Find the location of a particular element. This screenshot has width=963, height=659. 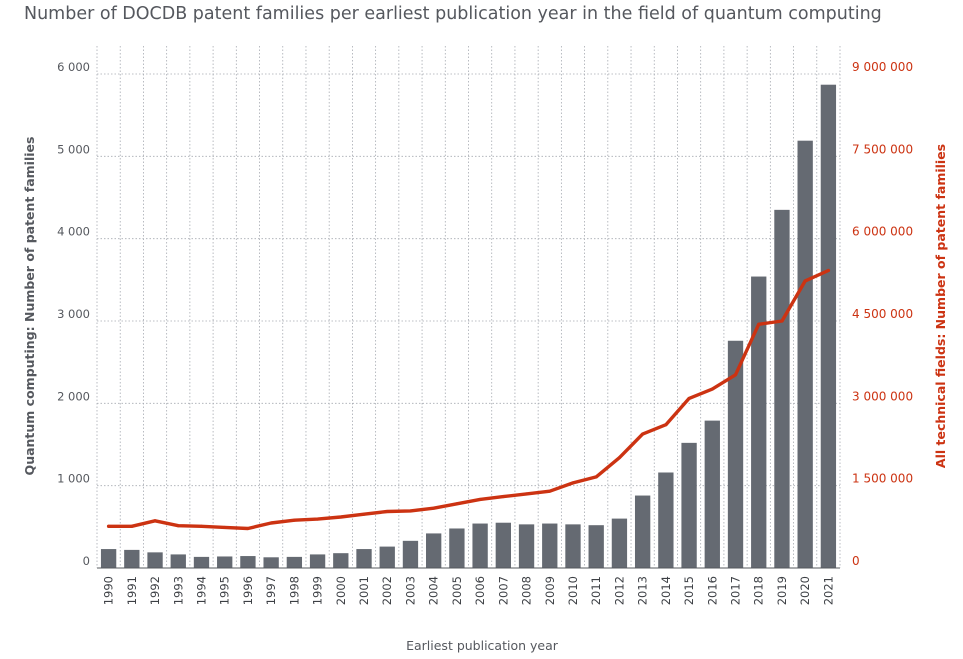

bar-1993 is located at coordinates (178, 561).